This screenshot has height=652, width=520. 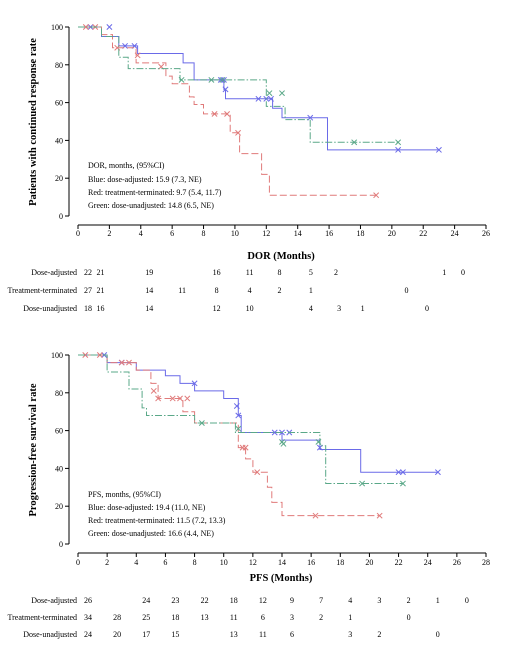 I want to click on dor-x-tick-label: 24, so click(x=455, y=233).